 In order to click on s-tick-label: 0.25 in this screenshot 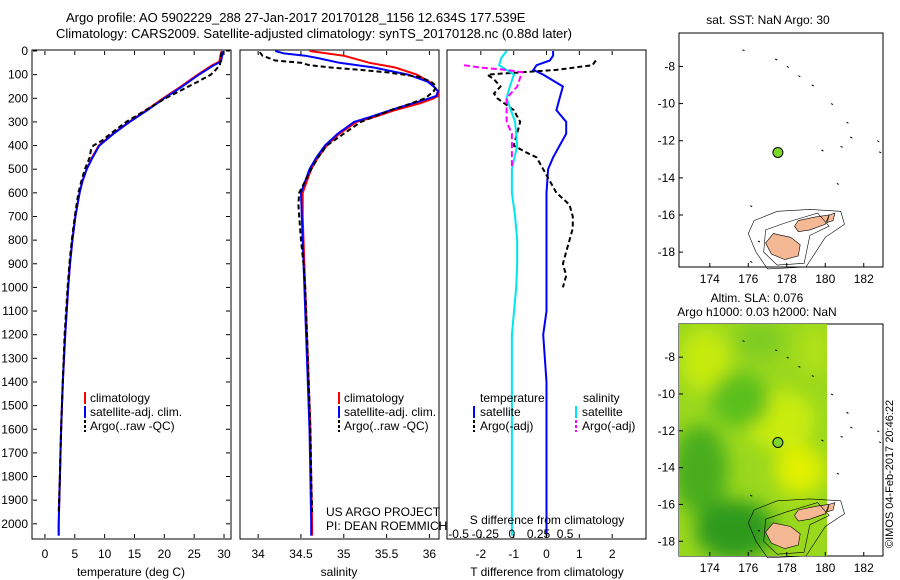, I will do `click(539, 534)`.